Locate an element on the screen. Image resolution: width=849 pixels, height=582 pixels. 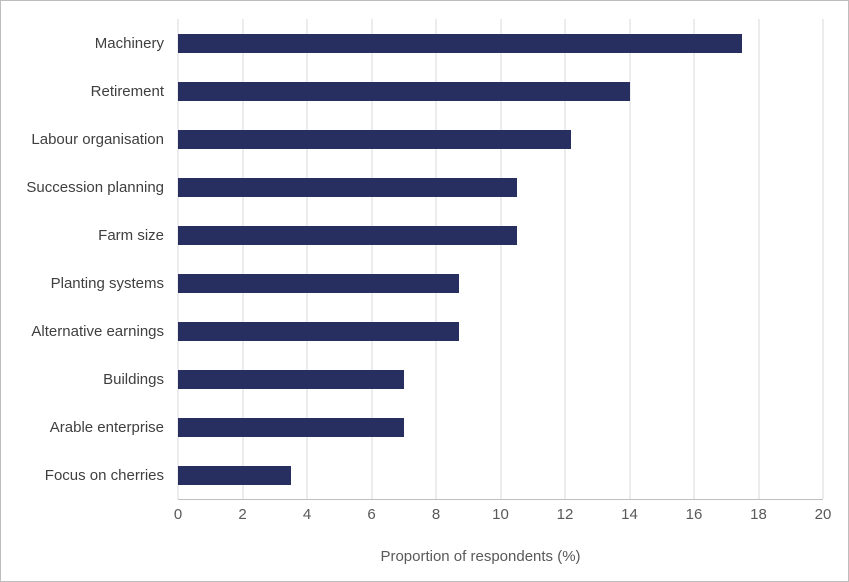
category-label: Succession planning is located at coordinates (95, 187).